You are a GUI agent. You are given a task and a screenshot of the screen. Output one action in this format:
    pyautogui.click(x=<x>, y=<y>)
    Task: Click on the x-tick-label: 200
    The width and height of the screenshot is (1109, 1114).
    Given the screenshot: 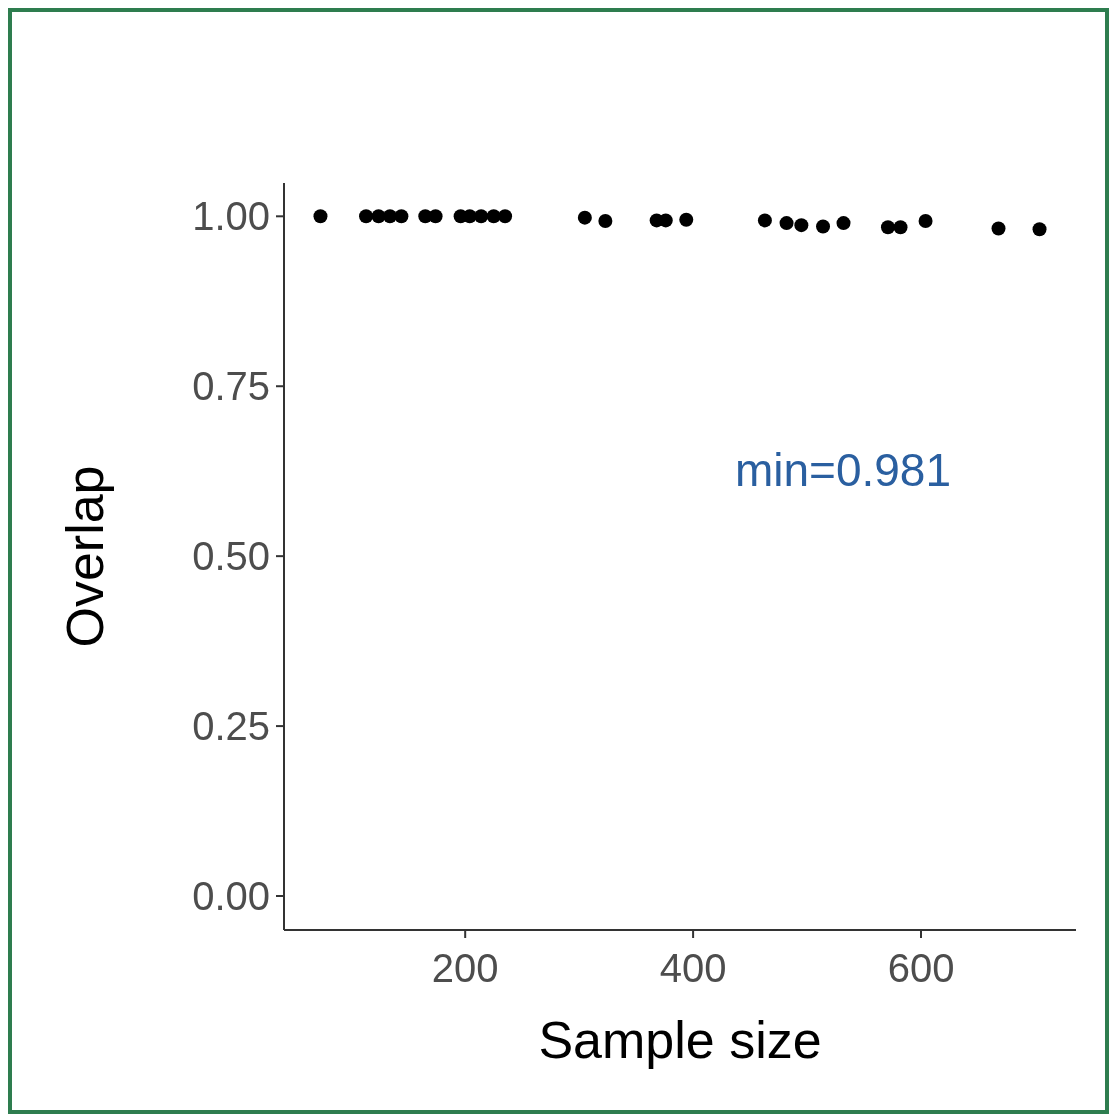 What is the action you would take?
    pyautogui.click(x=465, y=968)
    